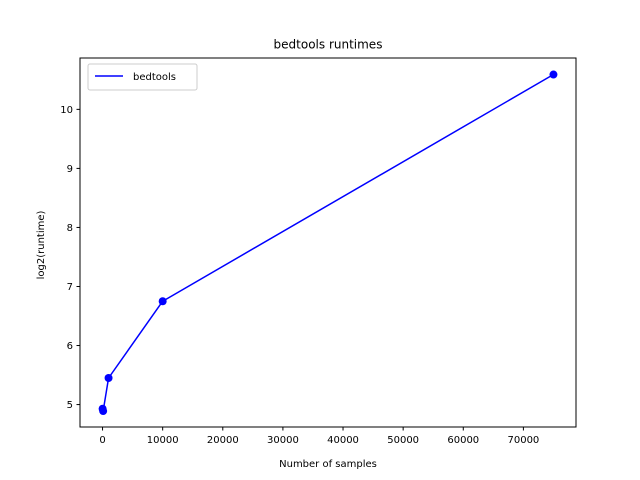 The width and height of the screenshot is (640, 480). What do you see at coordinates (70, 228) in the screenshot?
I see `y-tick-label: 8` at bounding box center [70, 228].